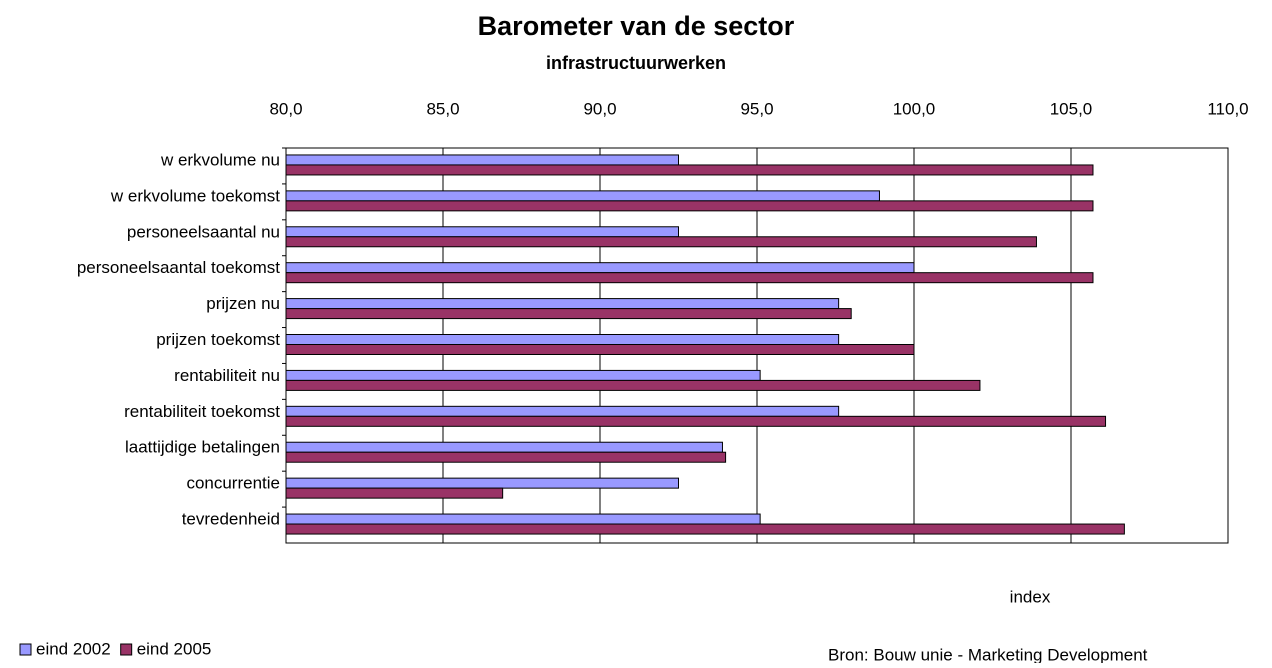  Describe the element at coordinates (233, 483) in the screenshot. I see `y-tick-label: concurrentie` at that location.